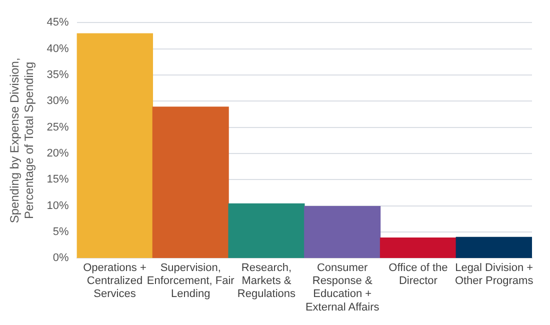 The width and height of the screenshot is (550, 325). What do you see at coordinates (58, 101) in the screenshot?
I see `y-tick-label: 30%` at bounding box center [58, 101].